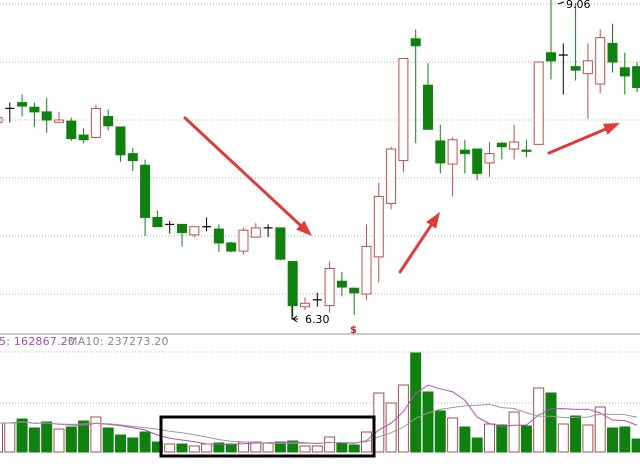 This screenshot has width=640, height=464. What do you see at coordinates (319, 414) in the screenshot?
I see `volume-ma-lines` at bounding box center [319, 414].